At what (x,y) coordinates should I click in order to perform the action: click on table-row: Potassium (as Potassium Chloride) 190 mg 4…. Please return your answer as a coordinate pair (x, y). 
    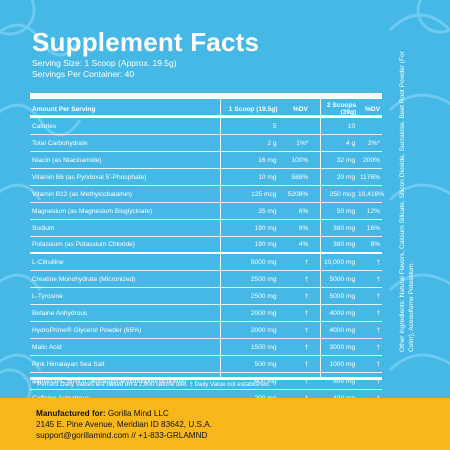
    Looking at the image, I should click on (206, 245).